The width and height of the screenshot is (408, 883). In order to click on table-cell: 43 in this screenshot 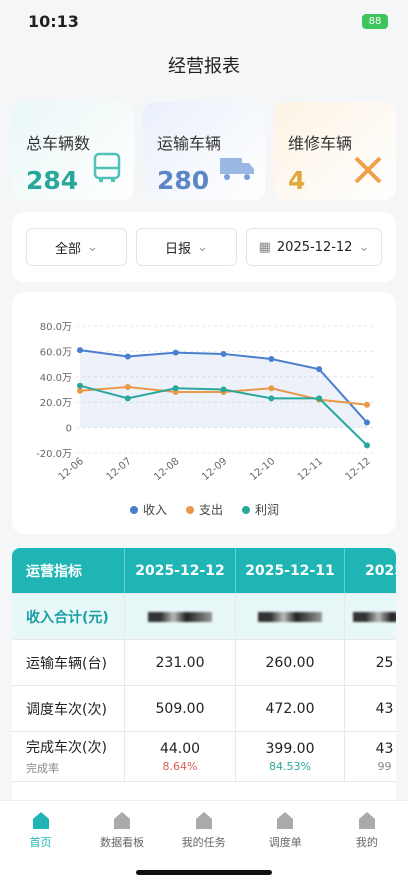, I will do `click(370, 709)`.